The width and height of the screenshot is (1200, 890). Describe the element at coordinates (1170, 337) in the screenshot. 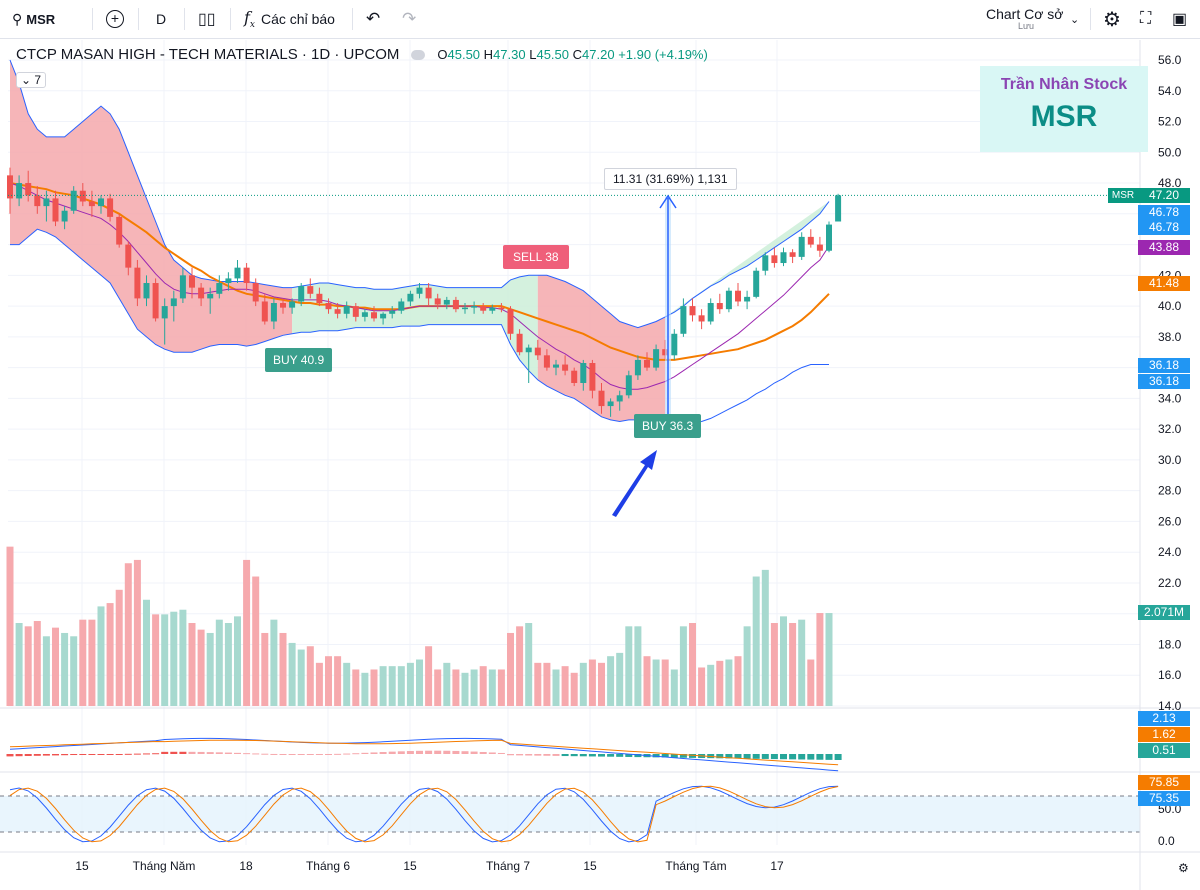

I see `price-tick-label: 38.0` at that location.